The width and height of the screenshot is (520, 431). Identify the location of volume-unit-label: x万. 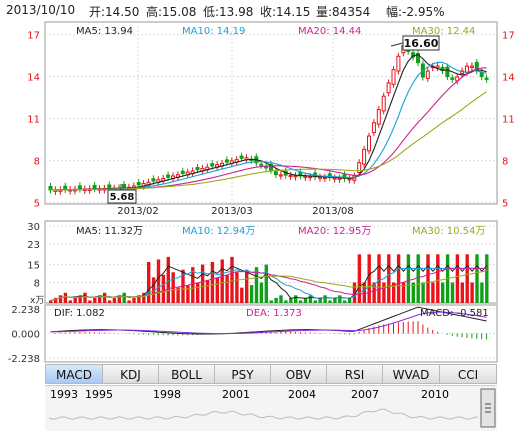
(37, 301).